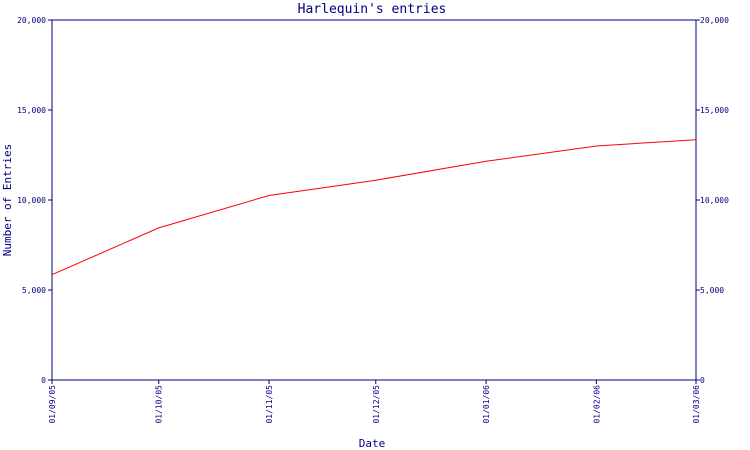 Image resolution: width=750 pixels, height=450 pixels. Describe the element at coordinates (486, 404) in the screenshot. I see `x-tick-label: 01/01/06` at that location.